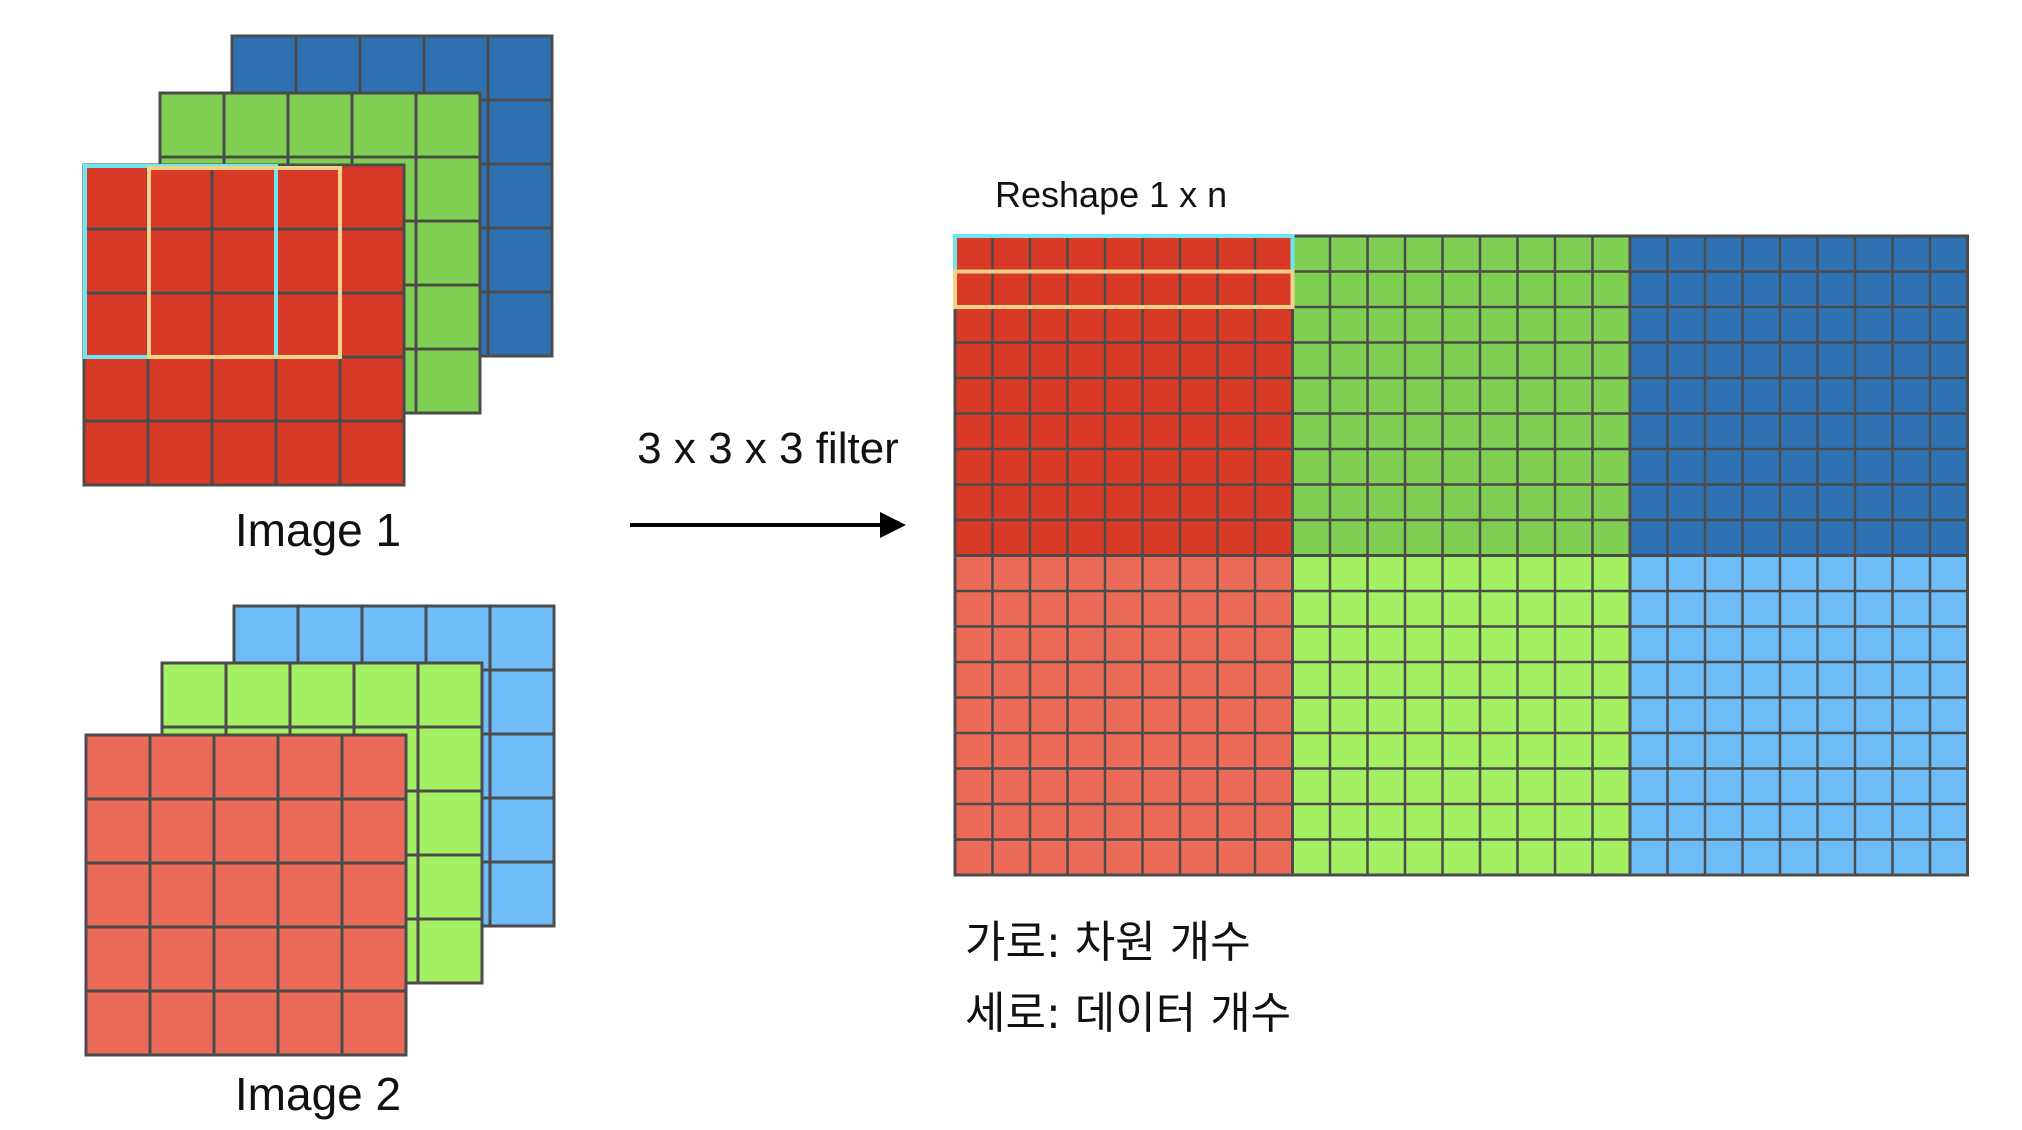  What do you see at coordinates (768, 448) in the screenshot?
I see `filter-label: 3 x 3 x 3 filter` at bounding box center [768, 448].